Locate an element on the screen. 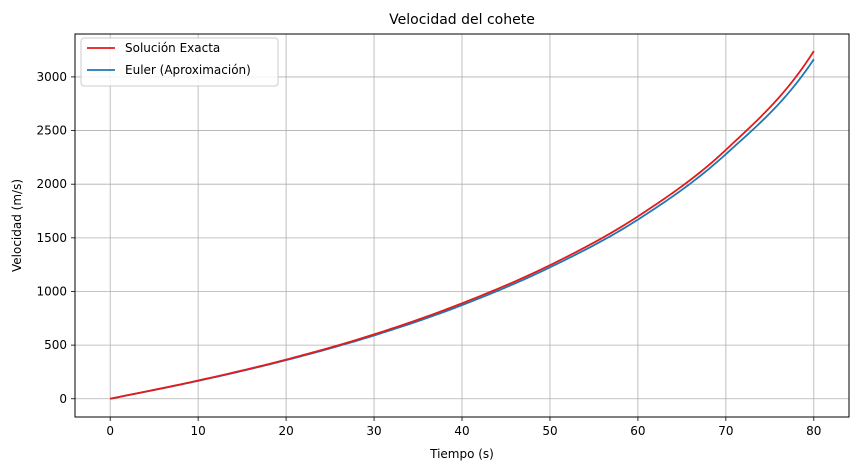 The image size is (859, 474). y-axis-label: Velocidad (m/s) is located at coordinates (17, 225).